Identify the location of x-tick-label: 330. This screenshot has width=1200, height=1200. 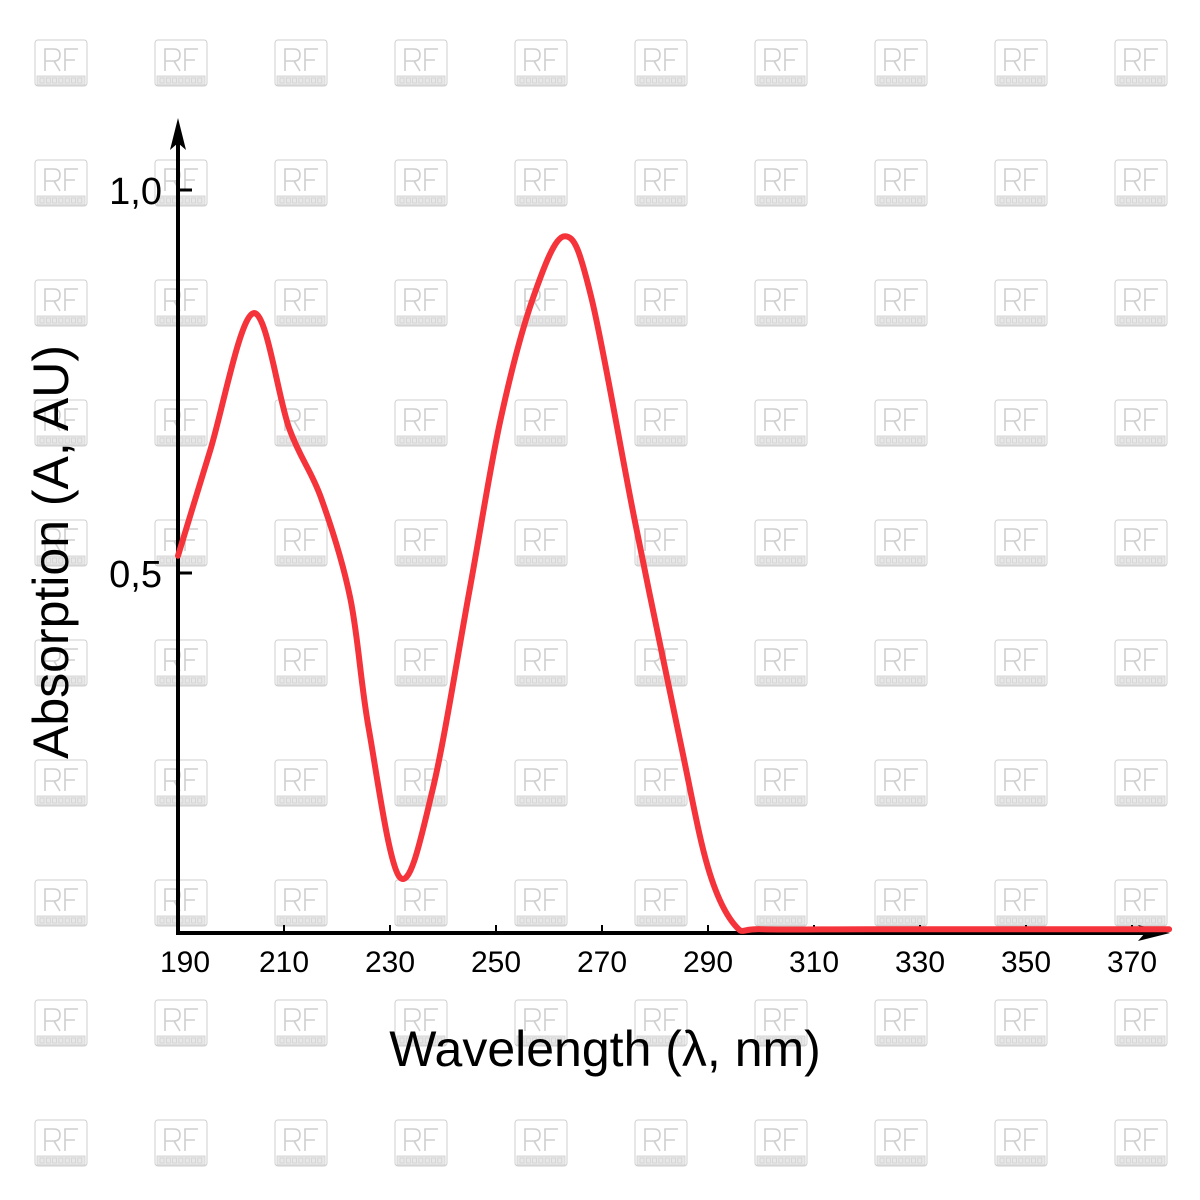
(920, 962).